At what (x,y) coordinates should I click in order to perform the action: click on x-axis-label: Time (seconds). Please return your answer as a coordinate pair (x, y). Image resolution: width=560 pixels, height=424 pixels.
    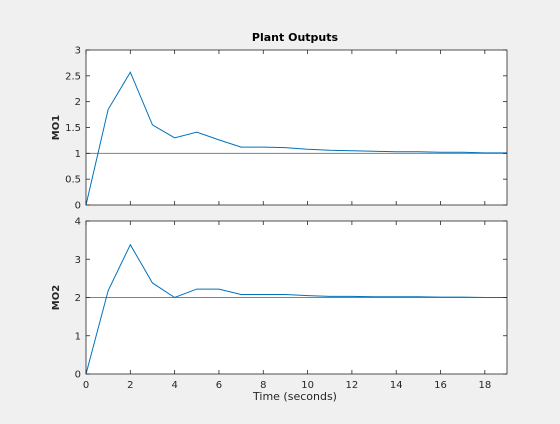
    Looking at the image, I should click on (294, 396).